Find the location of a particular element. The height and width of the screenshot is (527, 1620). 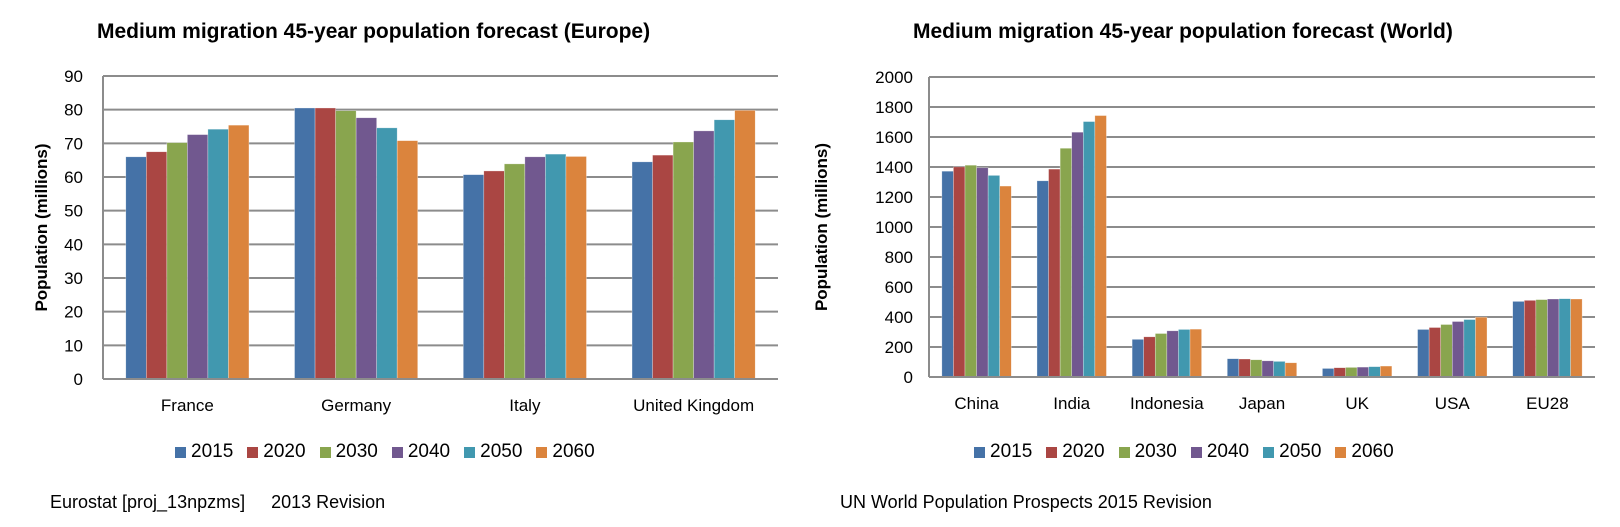

bar-uk-2020 is located at coordinates (1339, 372).